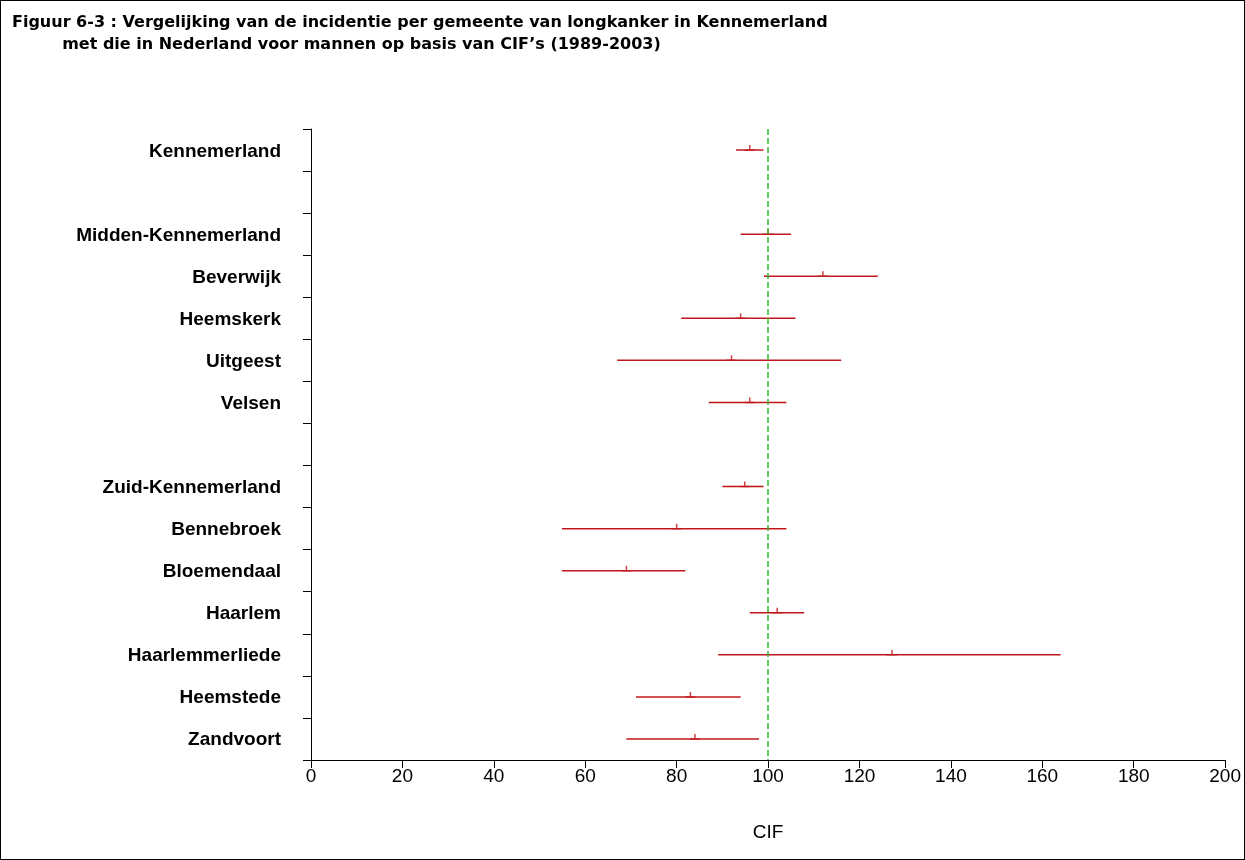  Describe the element at coordinates (859, 775) in the screenshot. I see `x-tick-label: 120` at that location.